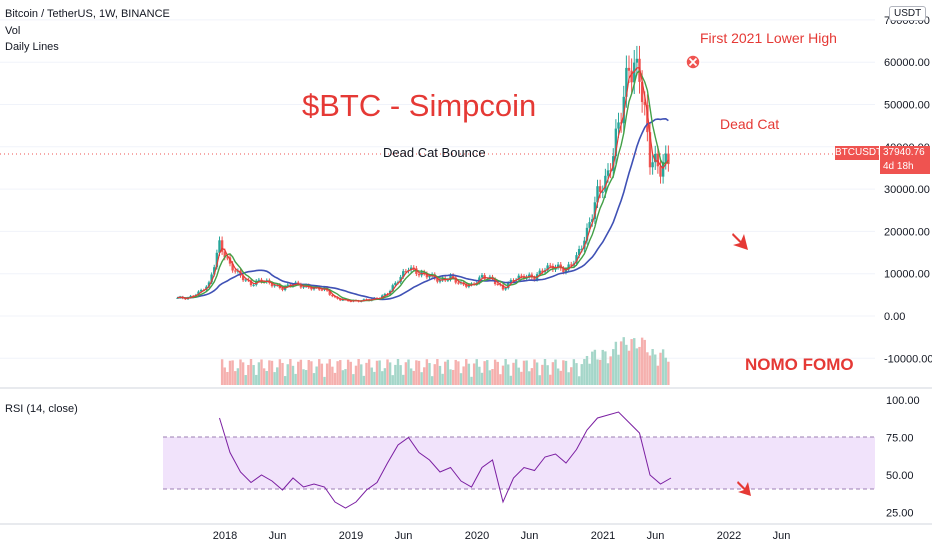 Image resolution: width=932 pixels, height=550 pixels. Describe the element at coordinates (603, 536) in the screenshot. I see `time-tick-label: 2021` at that location.